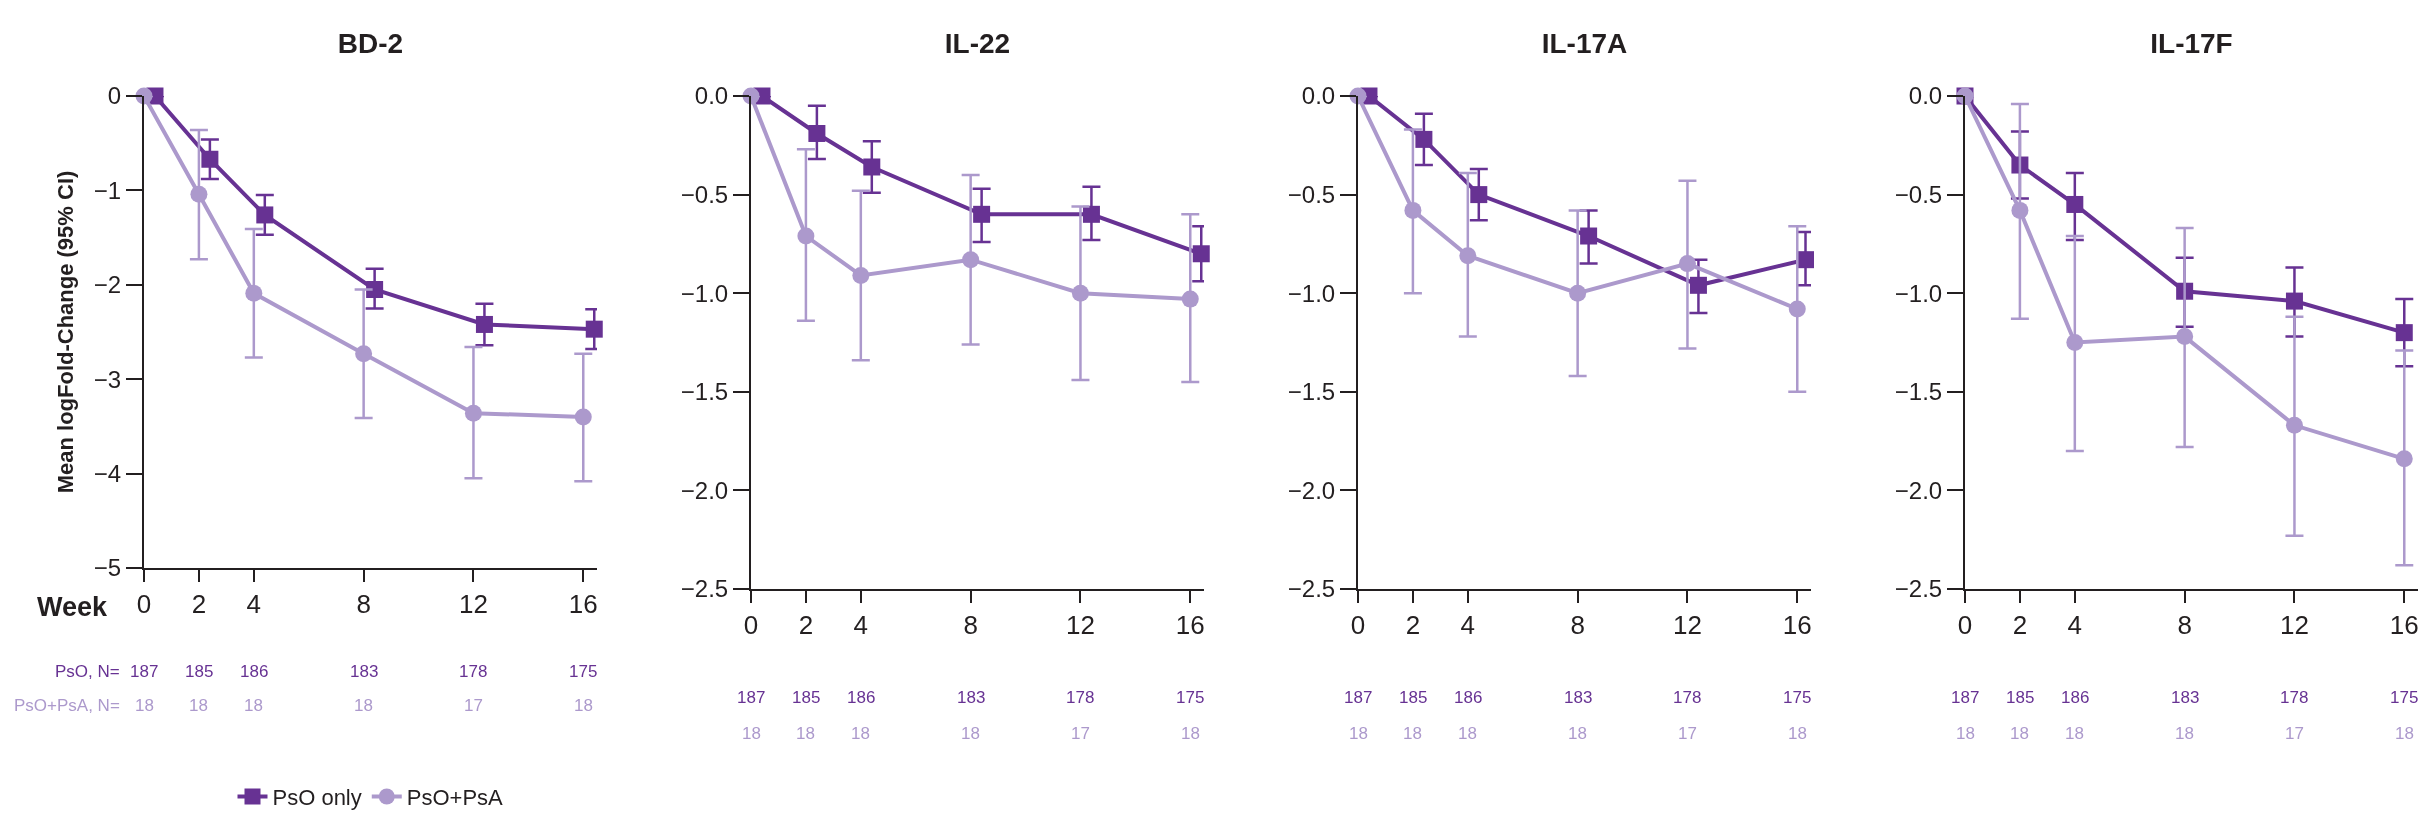  What do you see at coordinates (473, 705) in the screenshot?
I see `text: 17` at bounding box center [473, 705].